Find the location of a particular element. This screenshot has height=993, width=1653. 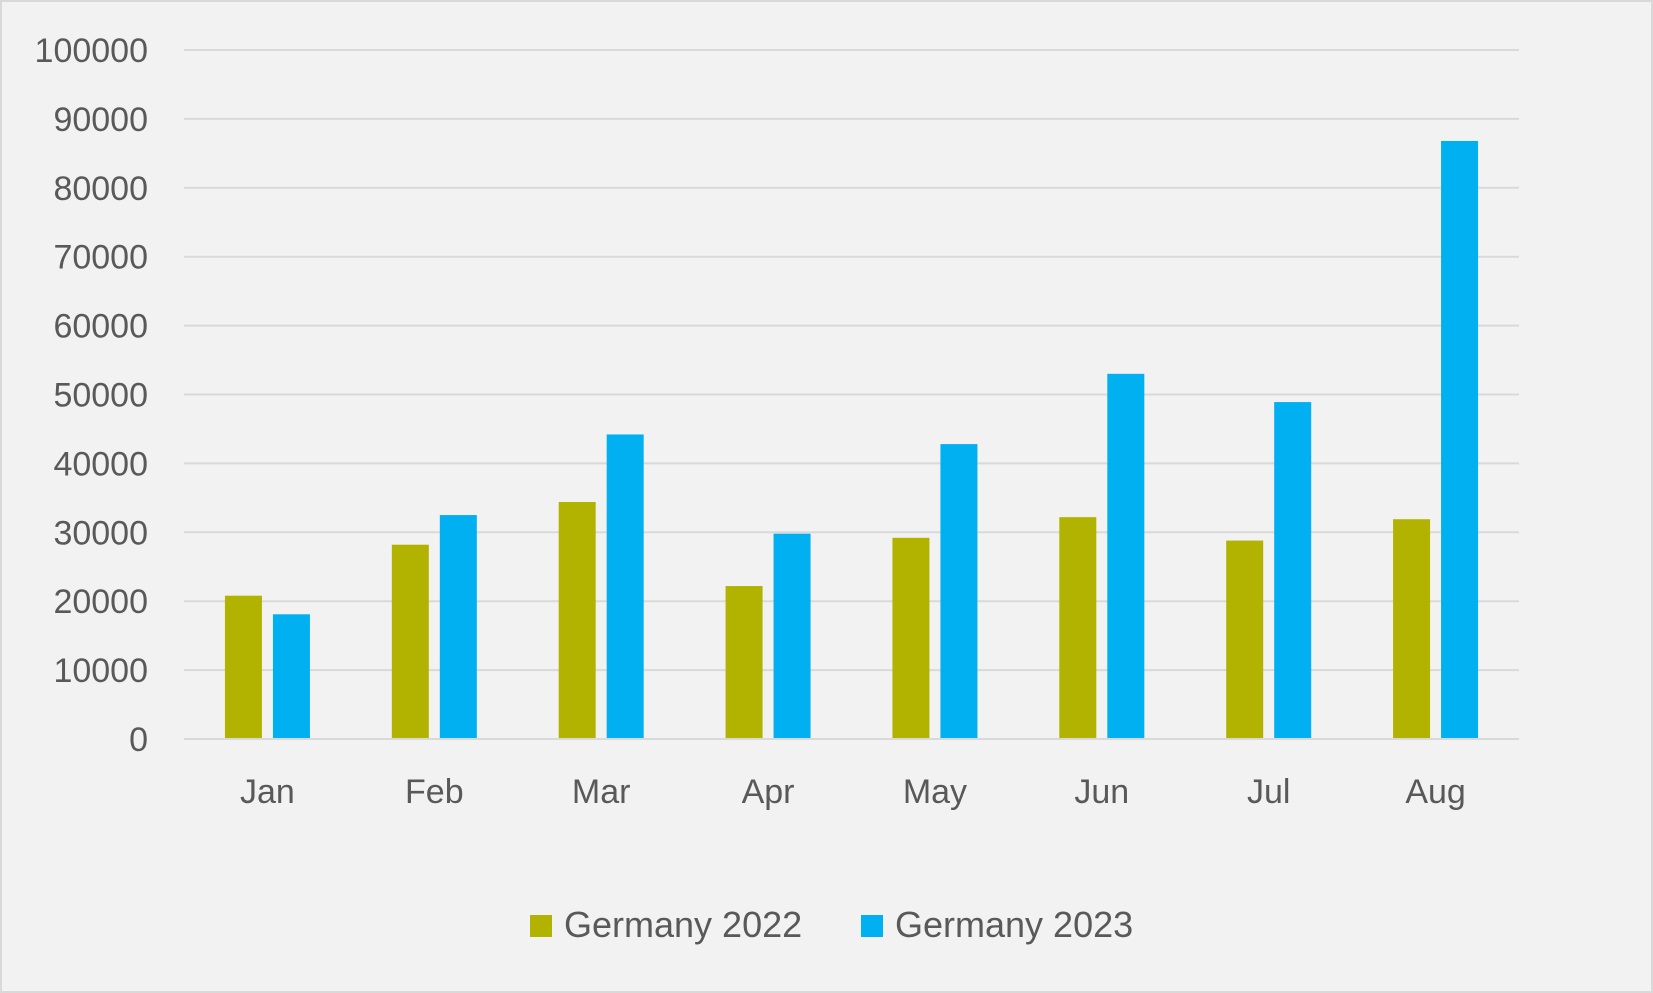

y-tick-label: 70000 is located at coordinates (100, 258).